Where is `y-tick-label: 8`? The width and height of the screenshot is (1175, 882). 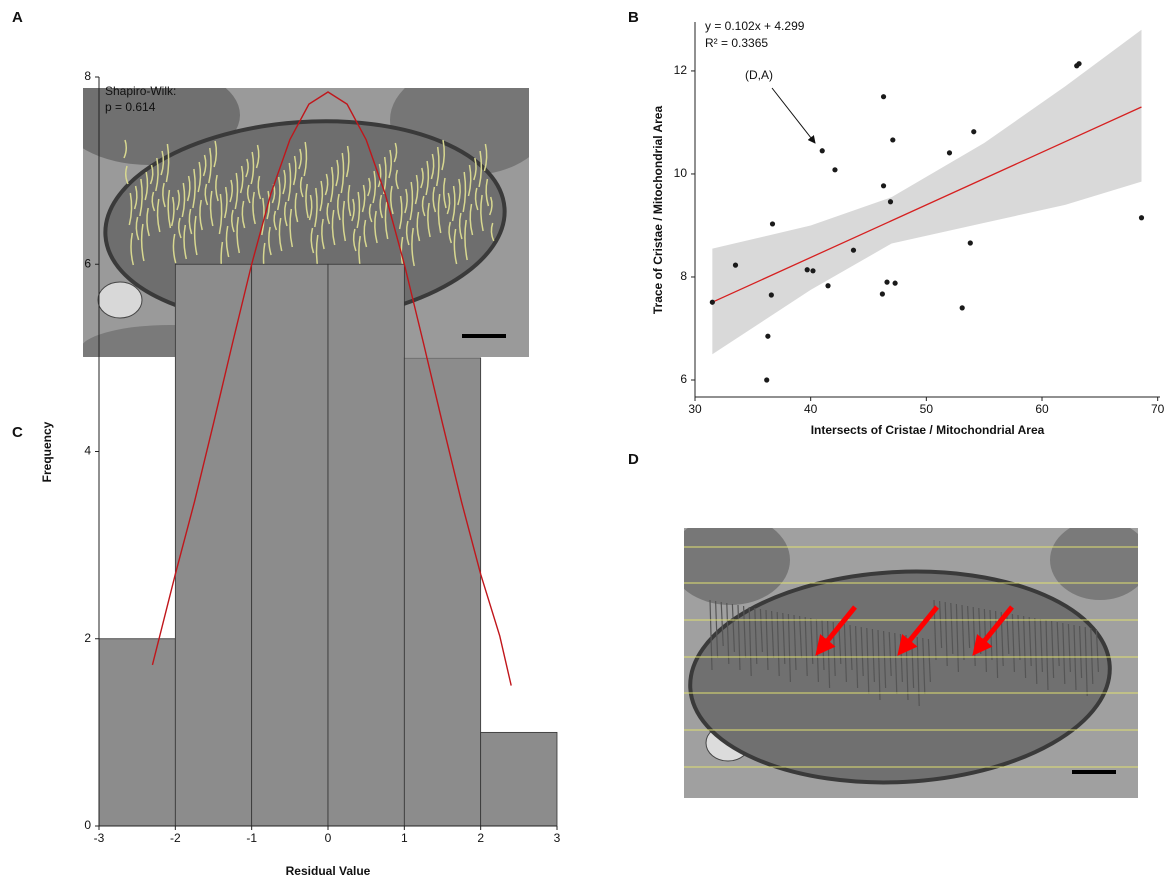
y-tick-label: 8 is located at coordinates (87, 76).